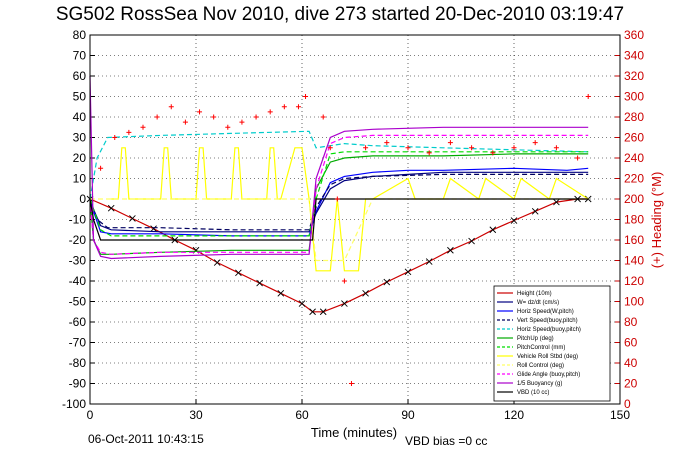 This screenshot has width=681, height=454. I want to click on right-tick-label: 240, so click(634, 158).